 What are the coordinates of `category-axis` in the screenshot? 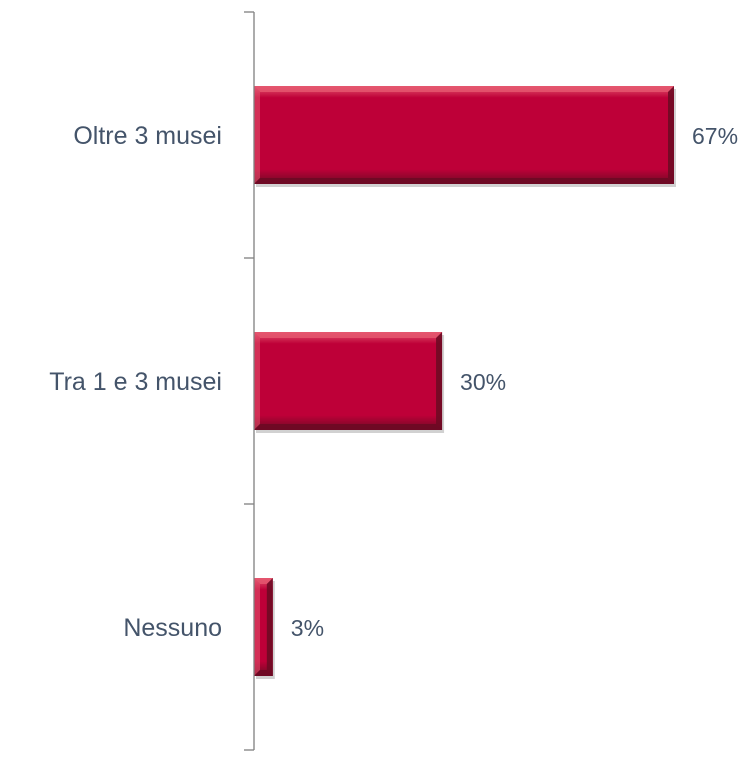 It's located at (249, 381).